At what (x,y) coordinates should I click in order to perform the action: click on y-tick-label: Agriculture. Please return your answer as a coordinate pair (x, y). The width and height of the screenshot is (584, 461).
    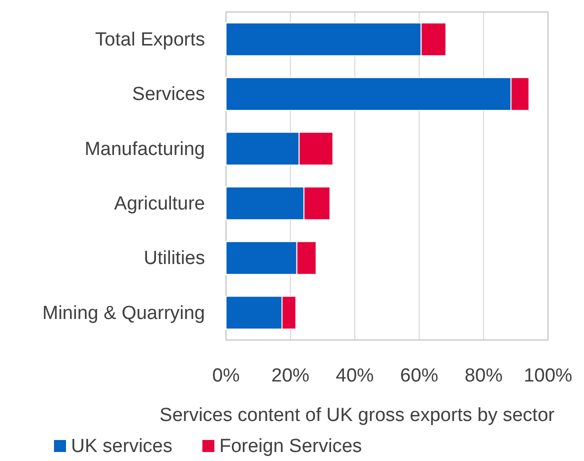
    Looking at the image, I should click on (159, 203).